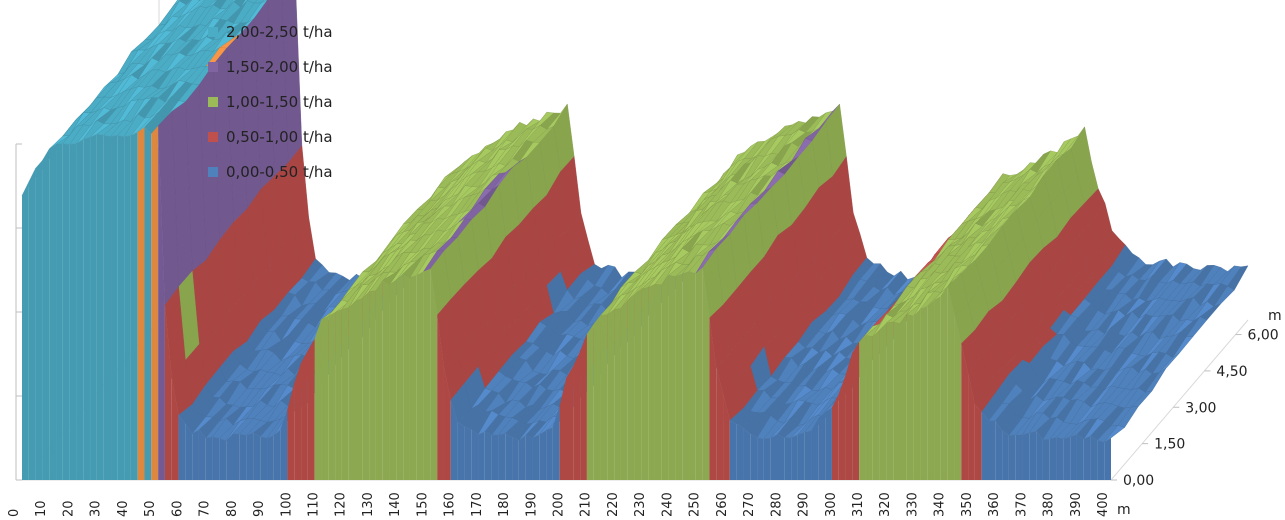 This screenshot has width=1285, height=520. I want to click on x-axis-unit: m, so click(1124, 510).